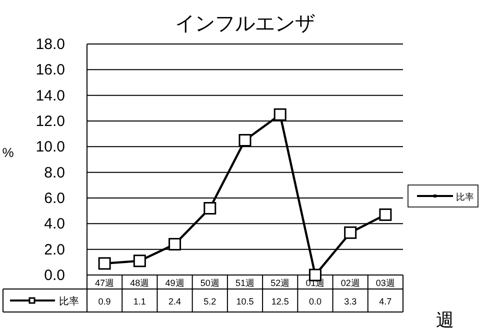 The image size is (480, 334). What do you see at coordinates (69, 302) in the screenshot?
I see `legend-label: 比率` at bounding box center [69, 302].